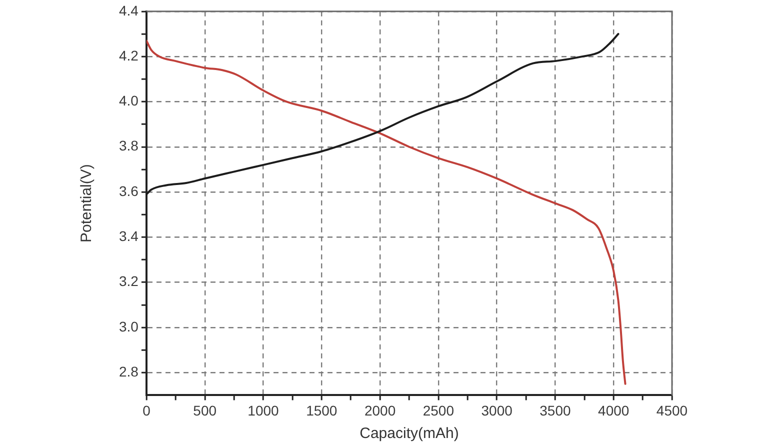 The height and width of the screenshot is (445, 768). I want to click on y-tick-label: 3.4, so click(128, 236).